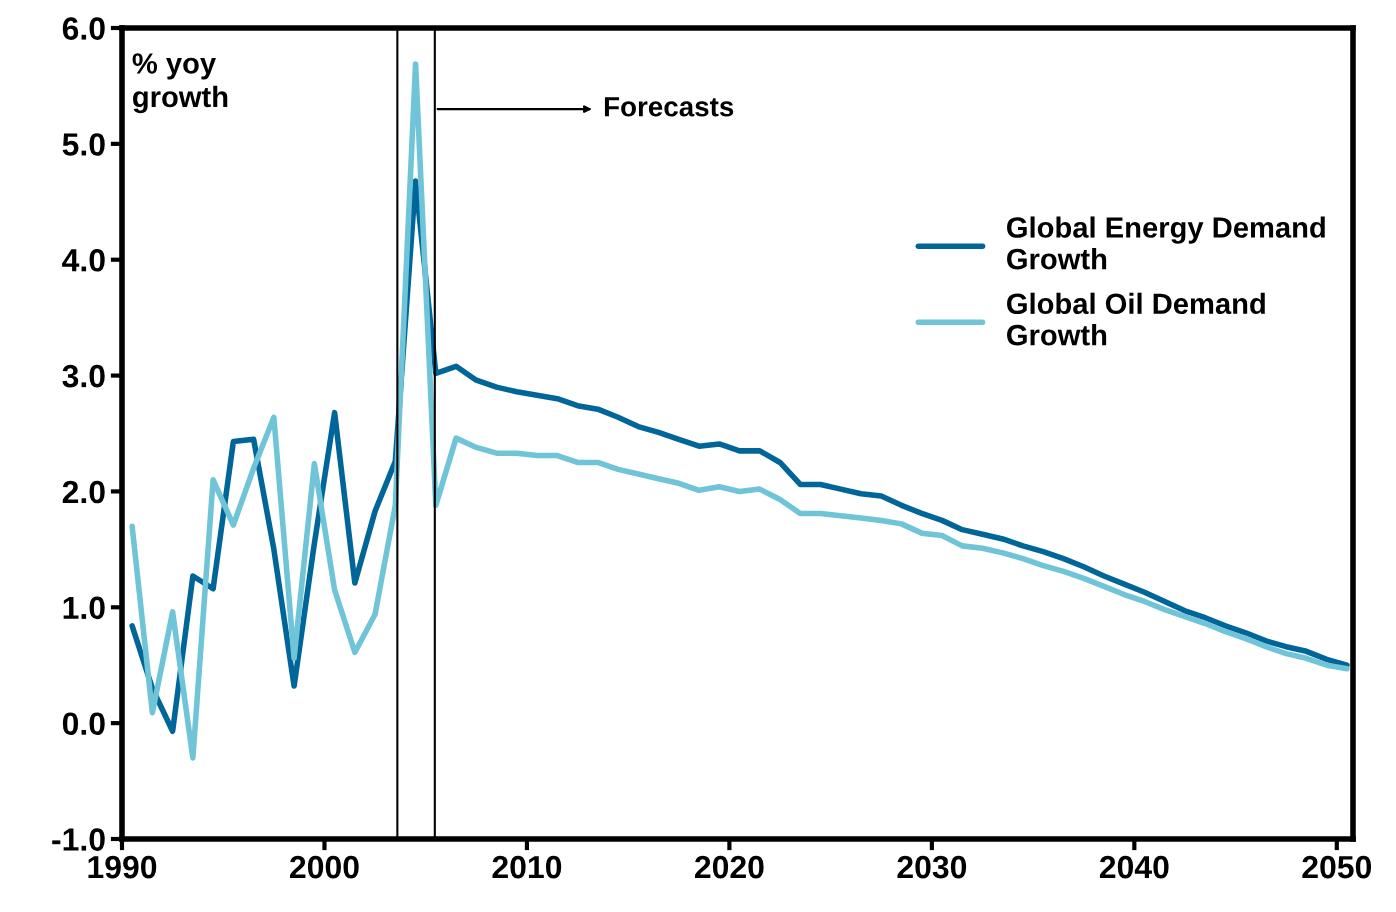 Image resolution: width=1396 pixels, height=912 pixels. Describe the element at coordinates (1134, 867) in the screenshot. I see `x-tick-label: 2040` at that location.